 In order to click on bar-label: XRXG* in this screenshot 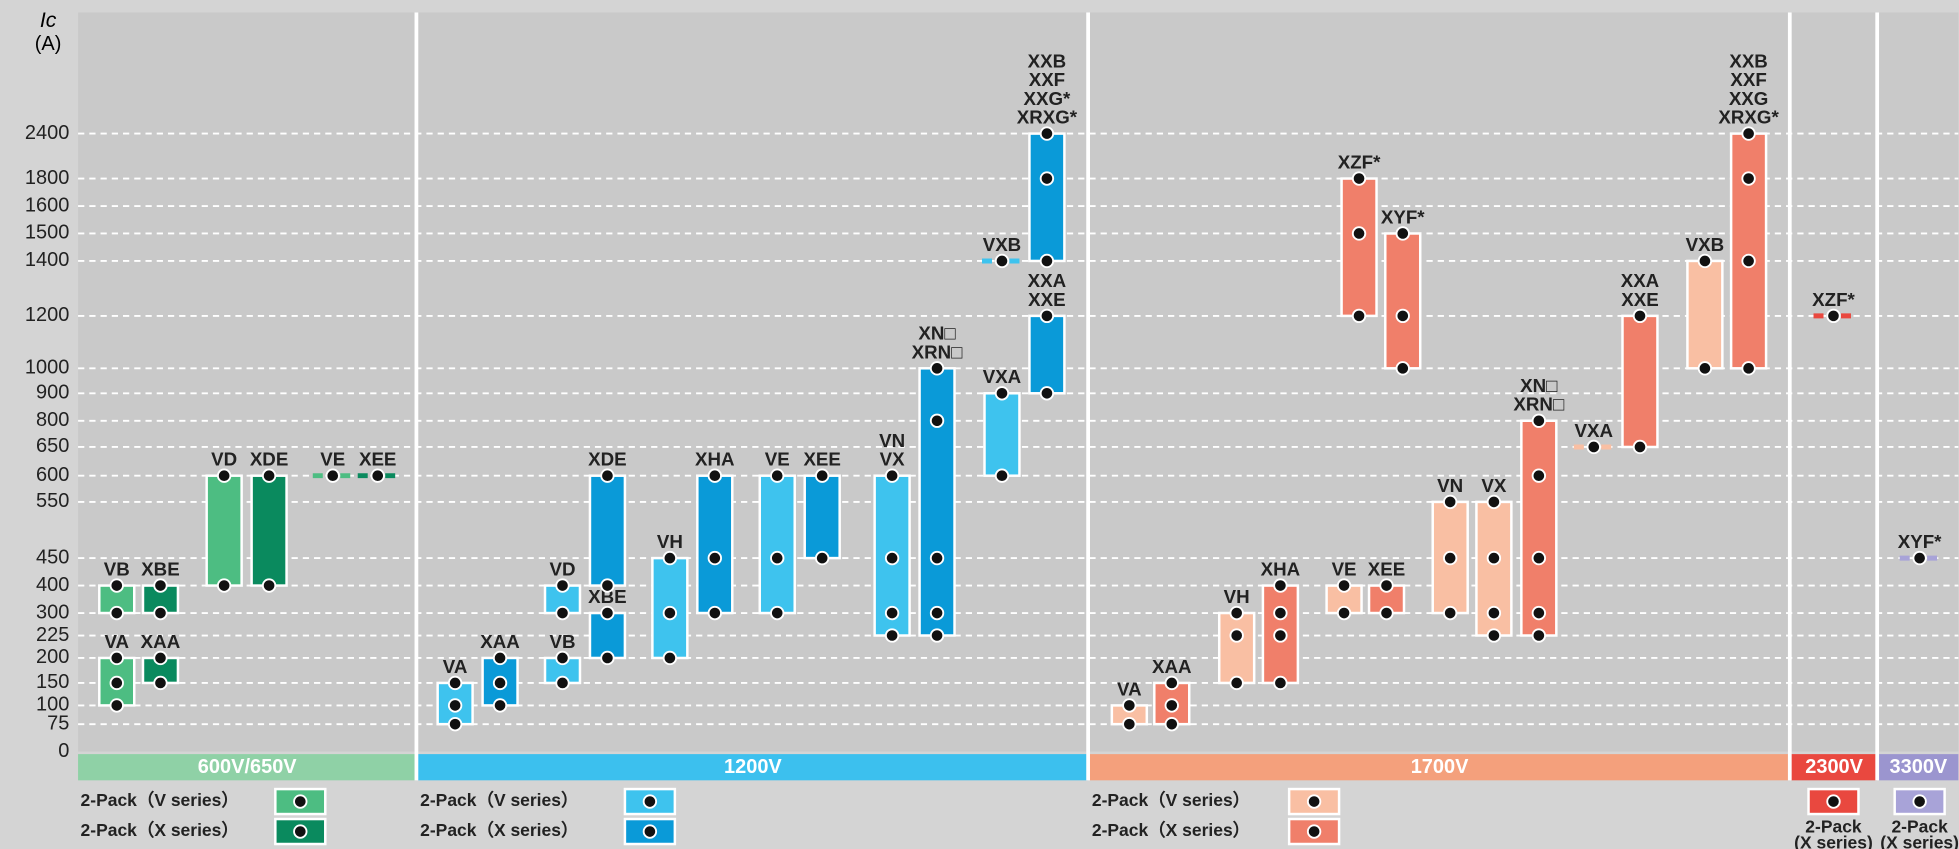, I will do `click(1047, 117)`.